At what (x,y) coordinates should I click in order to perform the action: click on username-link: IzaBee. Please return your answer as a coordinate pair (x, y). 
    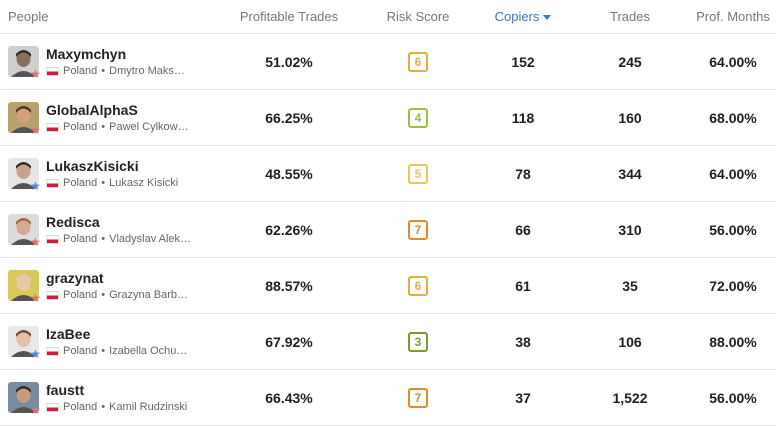
    Looking at the image, I should click on (68, 334).